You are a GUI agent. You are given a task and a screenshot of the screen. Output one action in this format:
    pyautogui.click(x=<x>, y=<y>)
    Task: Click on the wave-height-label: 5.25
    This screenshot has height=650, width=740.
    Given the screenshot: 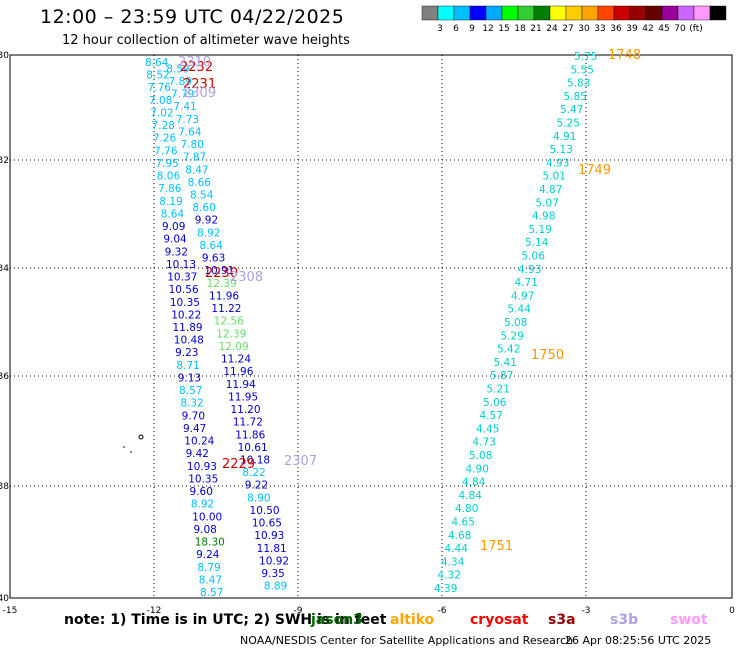 What is the action you would take?
    pyautogui.click(x=568, y=124)
    